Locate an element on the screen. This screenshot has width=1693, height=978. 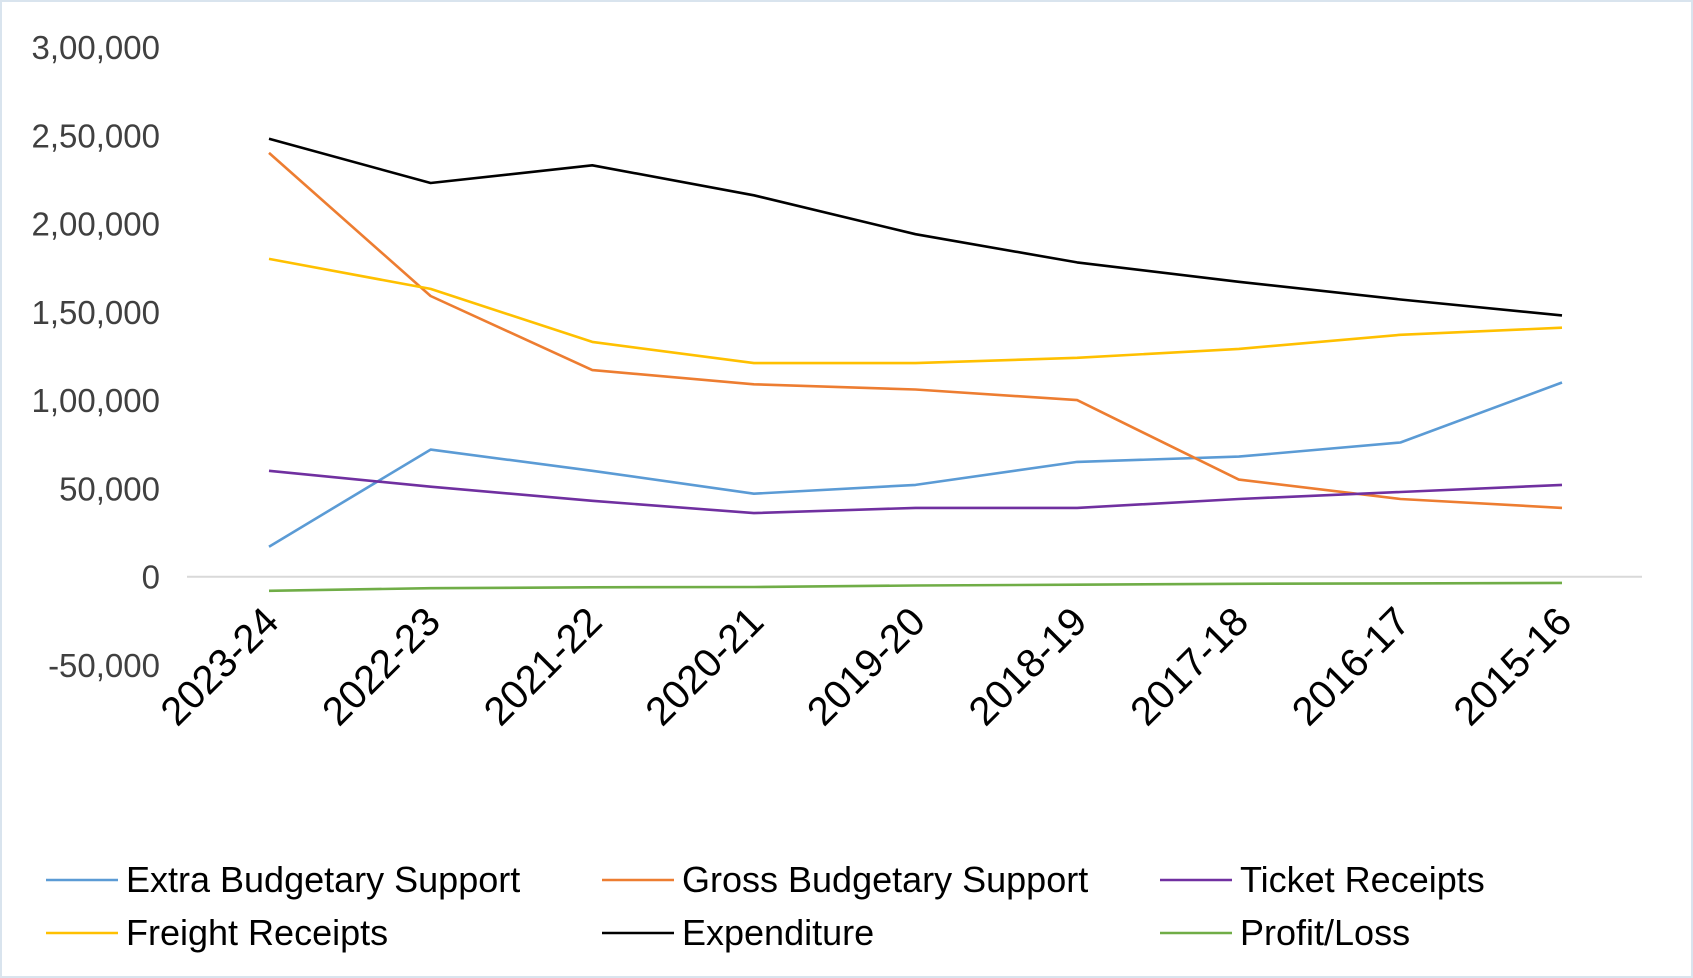
legend-item: Profit/Loss is located at coordinates (1285, 932).